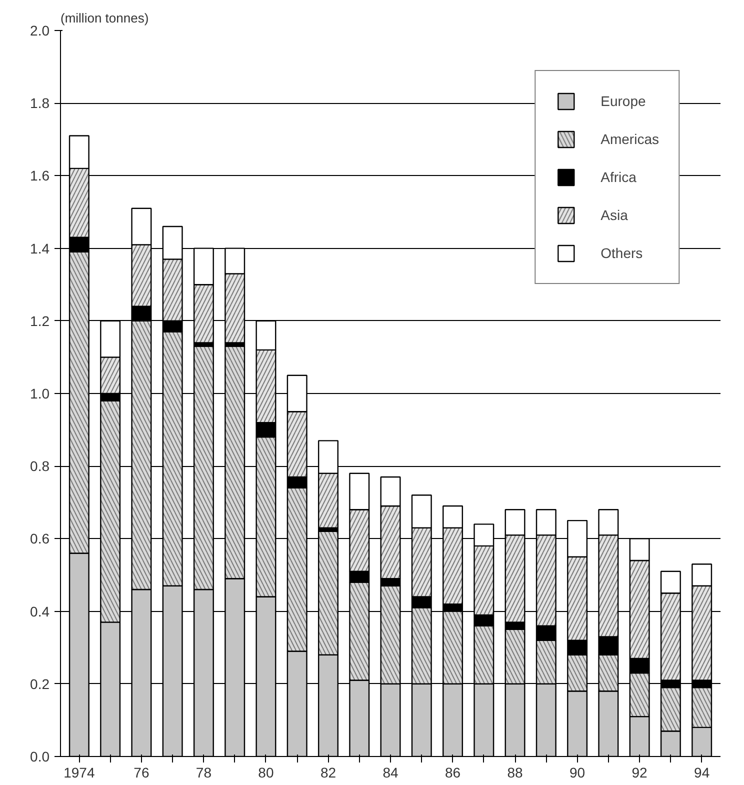 The width and height of the screenshot is (744, 785). Describe the element at coordinates (515, 772) in the screenshot. I see `x-tick-label: 88` at that location.